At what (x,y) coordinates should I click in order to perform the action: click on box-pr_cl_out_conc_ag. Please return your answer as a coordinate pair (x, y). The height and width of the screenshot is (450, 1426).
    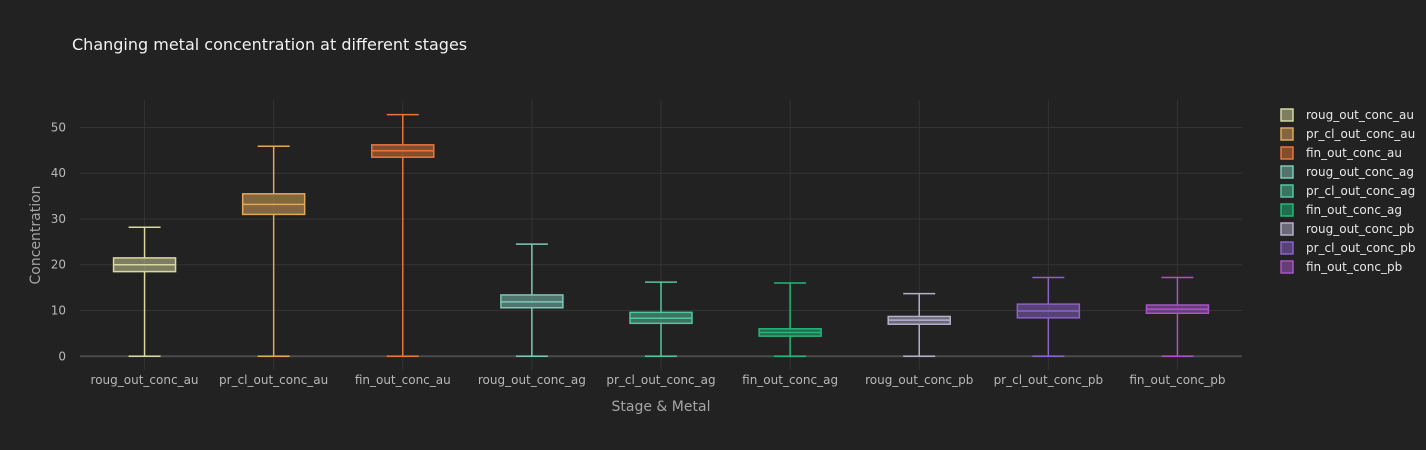
    Looking at the image, I should click on (661, 319).